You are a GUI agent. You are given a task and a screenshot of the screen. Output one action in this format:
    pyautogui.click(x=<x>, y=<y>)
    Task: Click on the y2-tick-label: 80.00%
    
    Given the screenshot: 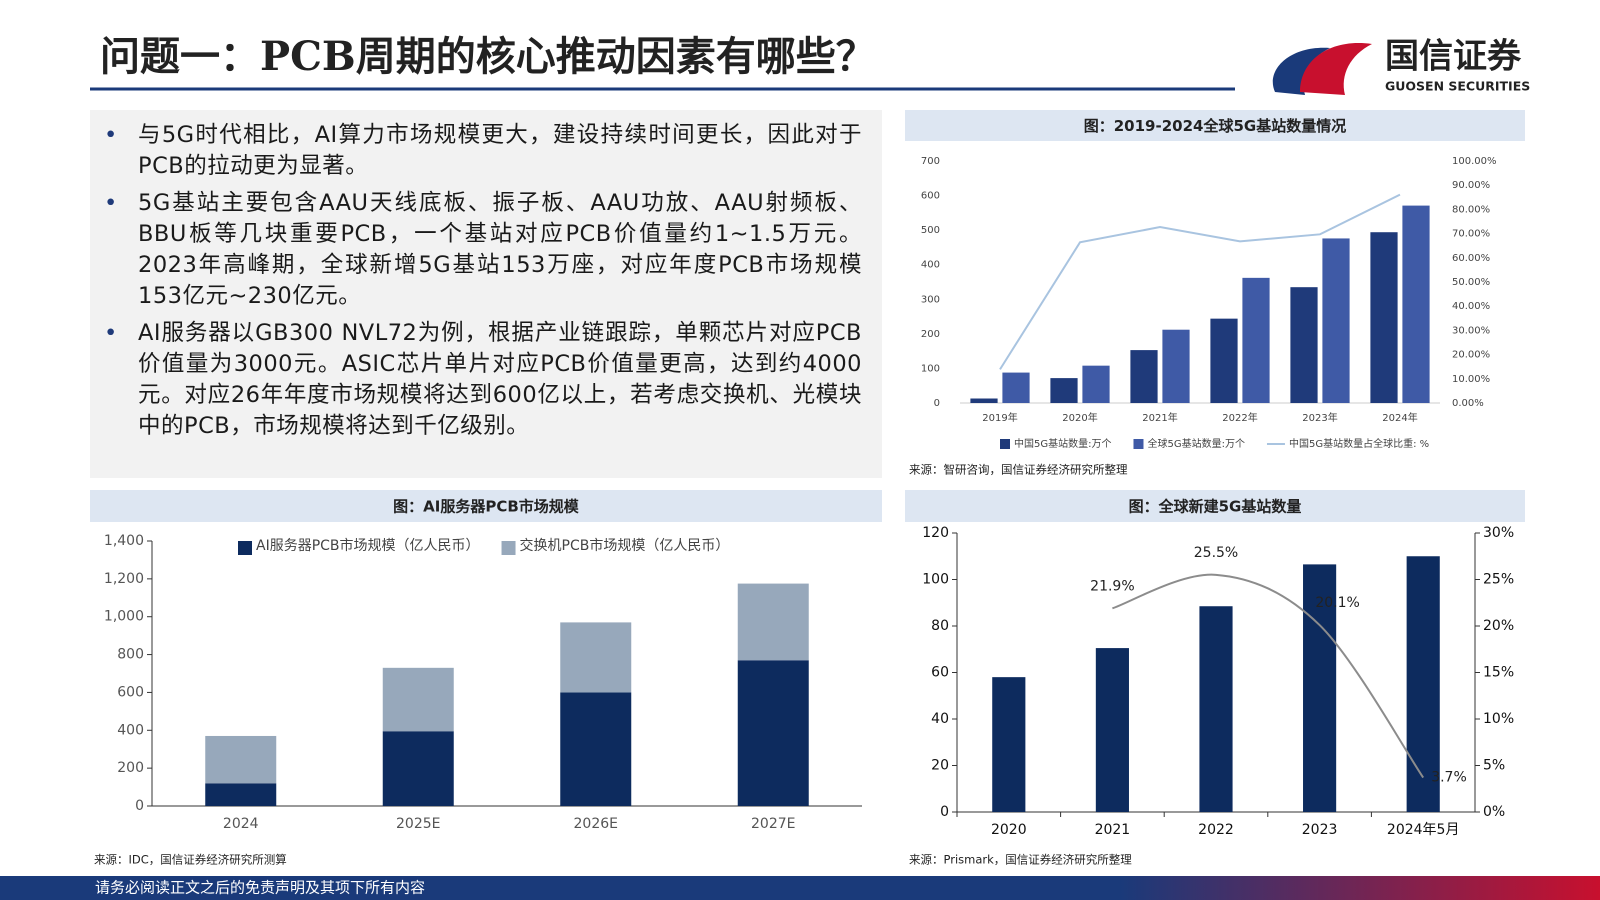 What is the action you would take?
    pyautogui.click(x=1471, y=209)
    